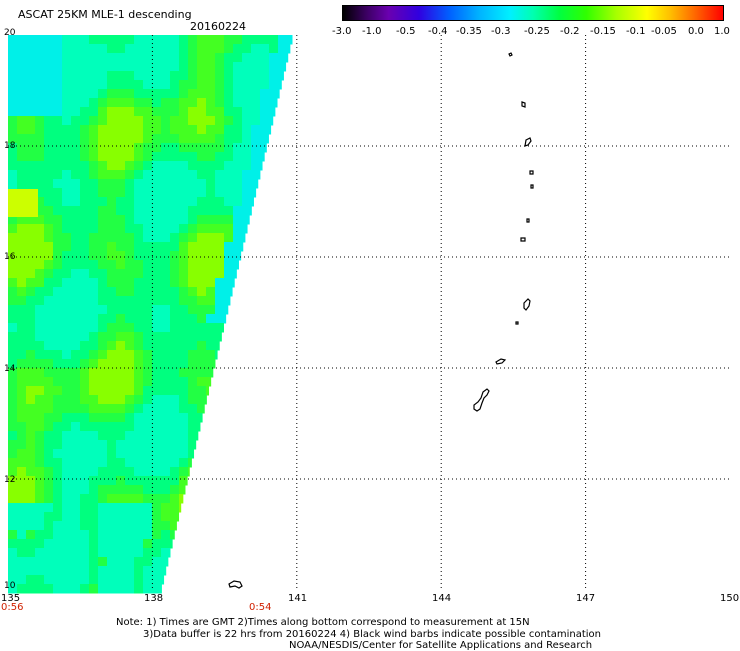 The image size is (740, 651). Describe the element at coordinates (154, 598) in the screenshot. I see `lon-label: 138` at that location.